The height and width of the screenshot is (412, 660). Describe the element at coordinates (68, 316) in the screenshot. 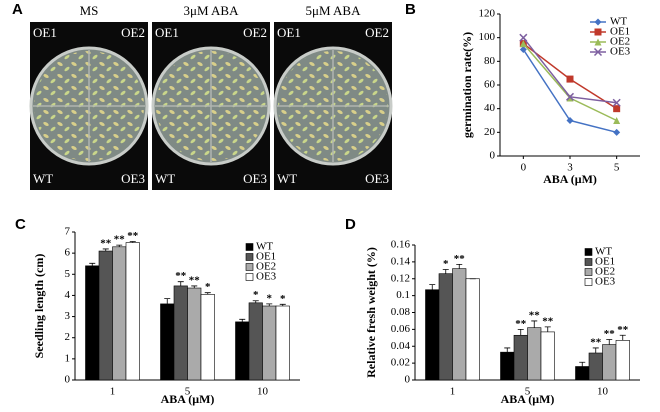

I see `y-tick-label: 3` at that location.